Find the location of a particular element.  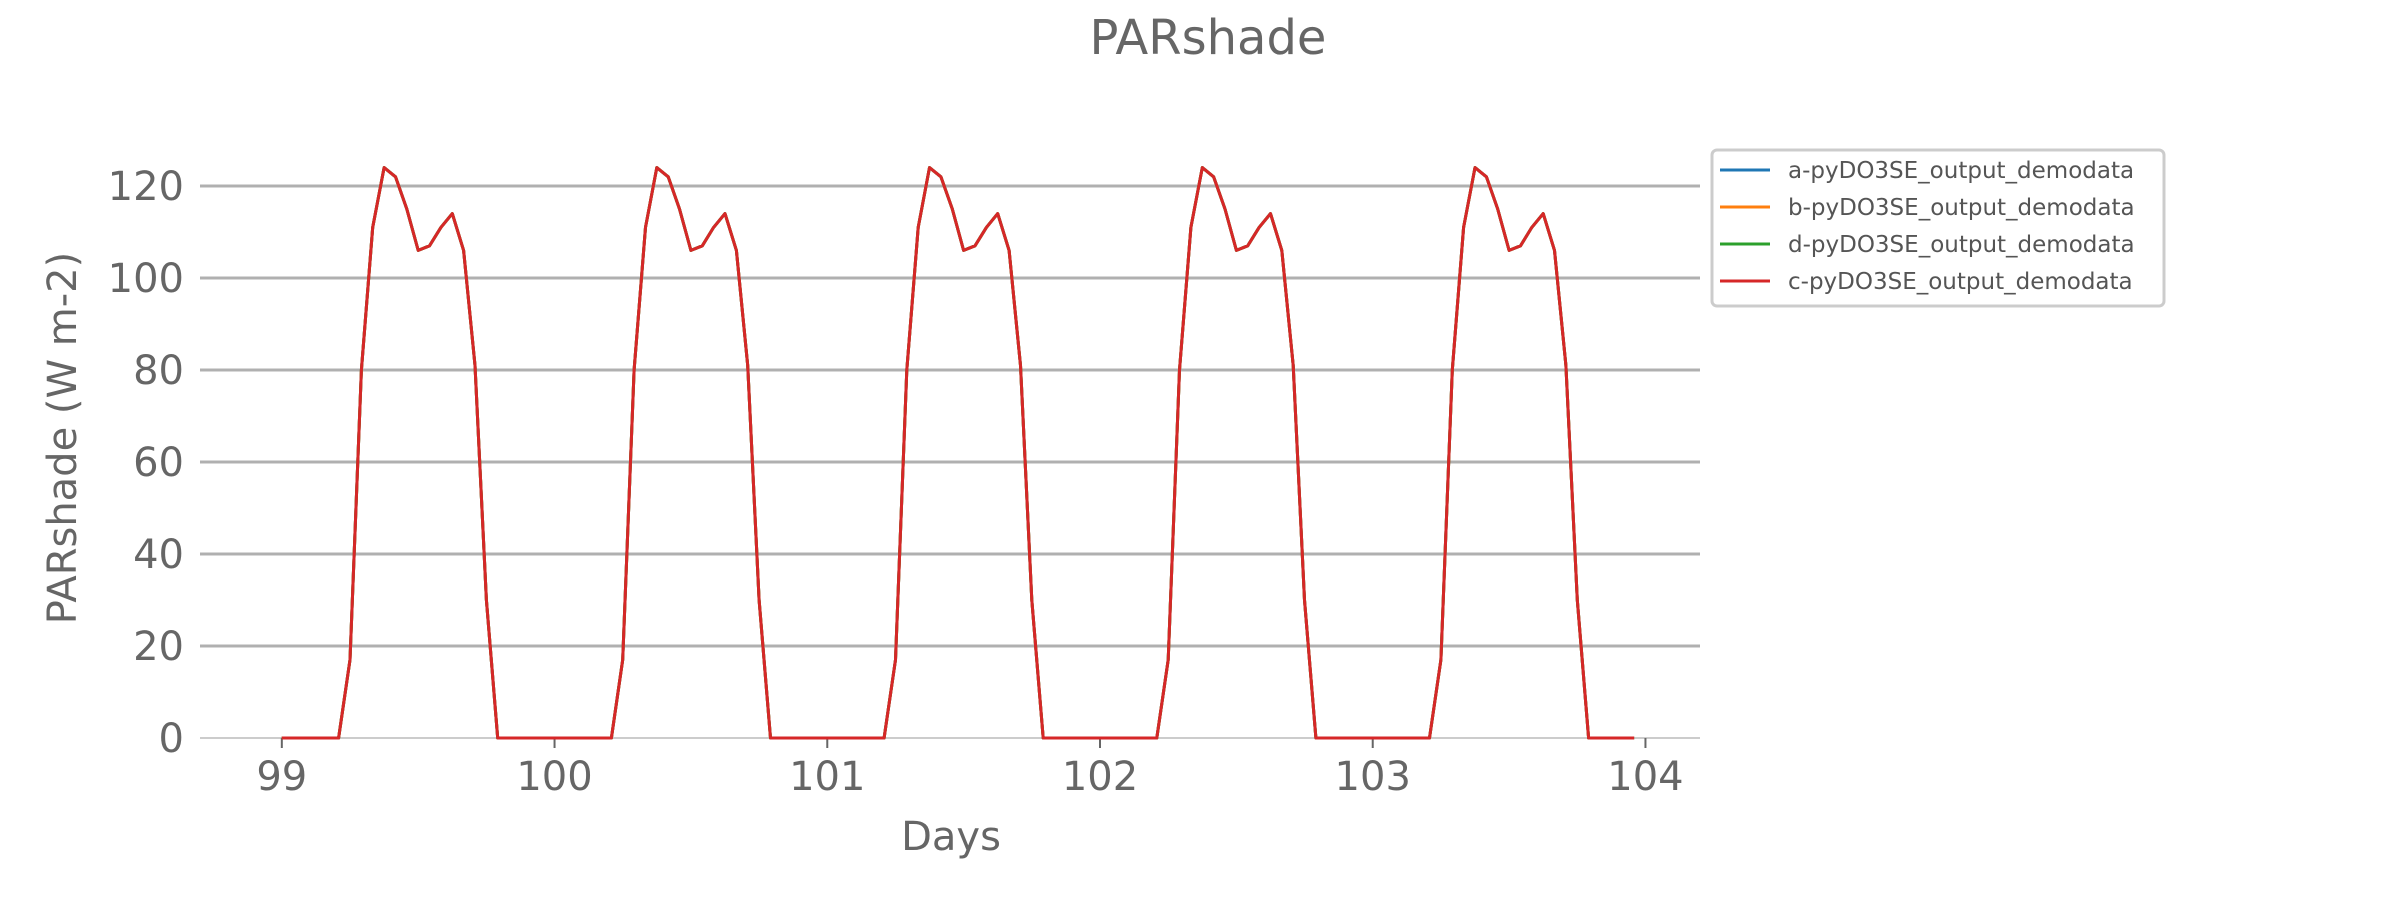

x-tick-label: 99 is located at coordinates (281, 777).